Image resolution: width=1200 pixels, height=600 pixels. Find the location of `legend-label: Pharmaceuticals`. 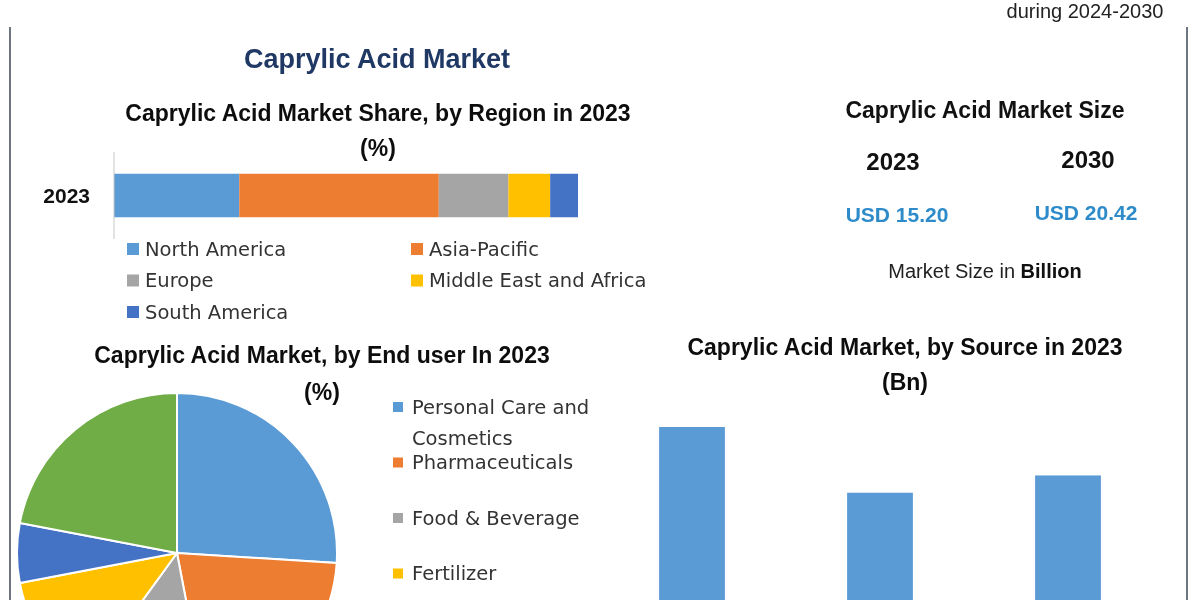

legend-label: Pharmaceuticals is located at coordinates (493, 463).